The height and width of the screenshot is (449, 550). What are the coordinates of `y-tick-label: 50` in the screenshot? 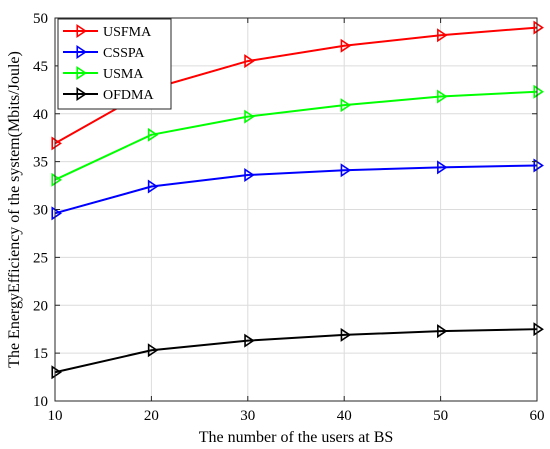 It's located at (40, 19).